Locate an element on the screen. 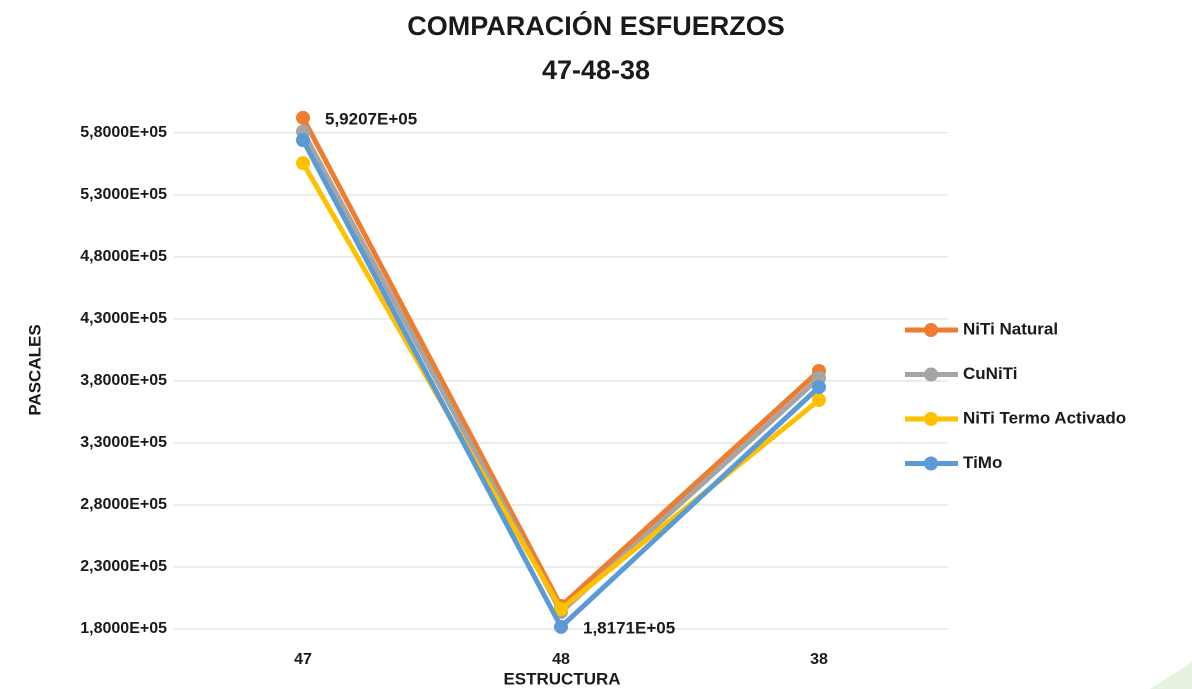  y-tick-label: 5,3000E+05 is located at coordinates (123, 194).